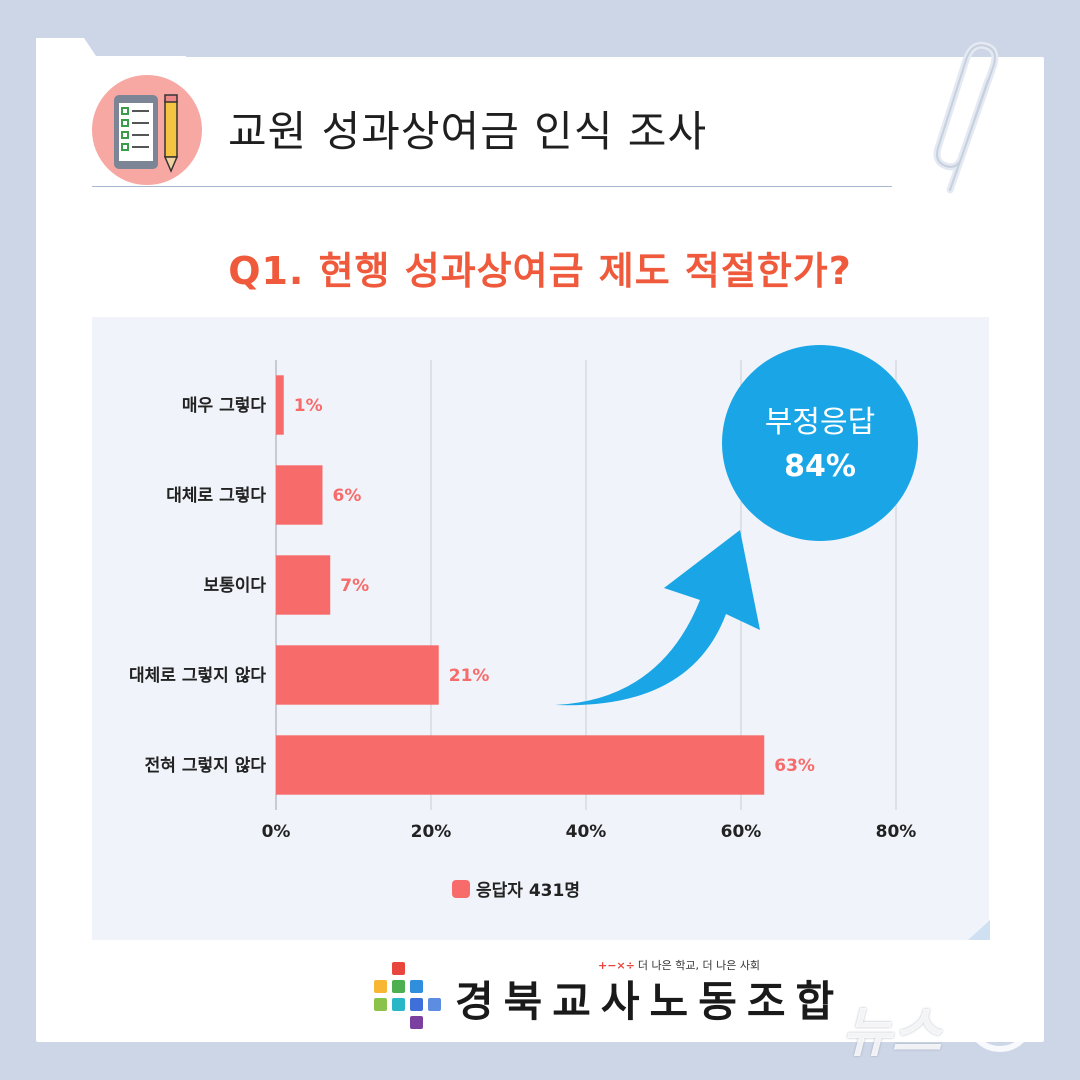 Image resolution: width=1080 pixels, height=1080 pixels. I want to click on callout-value: 84%, so click(820, 466).